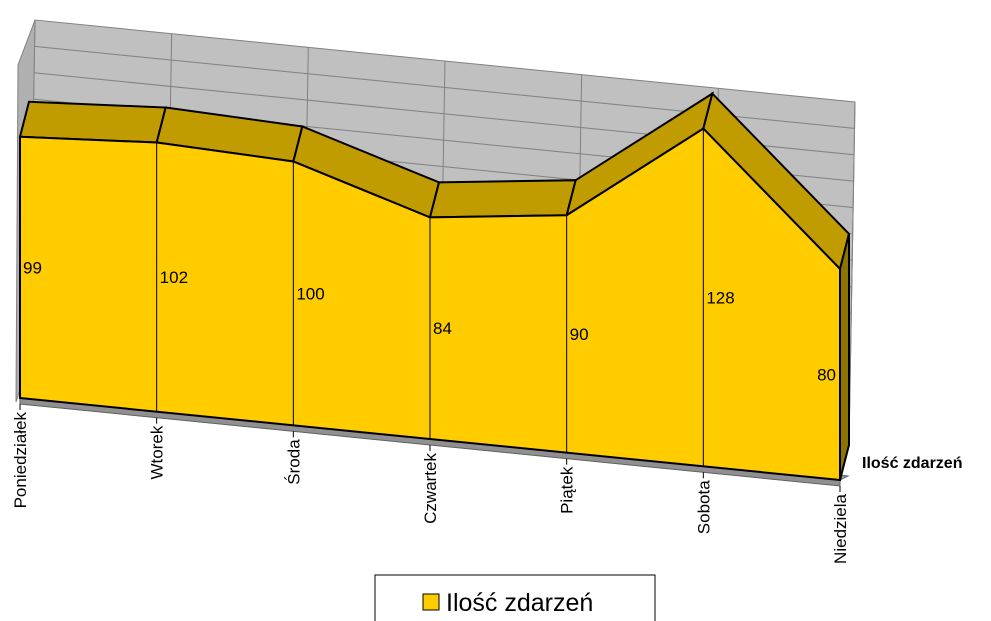 The height and width of the screenshot is (621, 991). I want to click on x-tick-label: Poniedziałek, so click(20, 460).